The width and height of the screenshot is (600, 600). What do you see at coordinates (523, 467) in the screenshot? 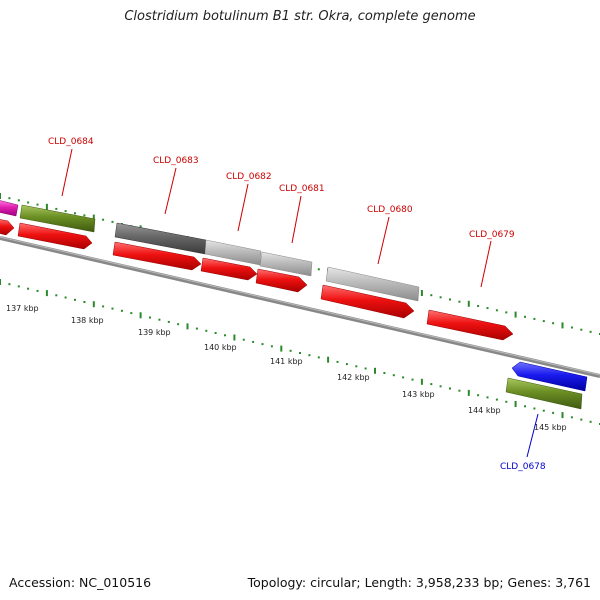
I see `gene-label-cld-0678: CLD_0678` at bounding box center [523, 467].